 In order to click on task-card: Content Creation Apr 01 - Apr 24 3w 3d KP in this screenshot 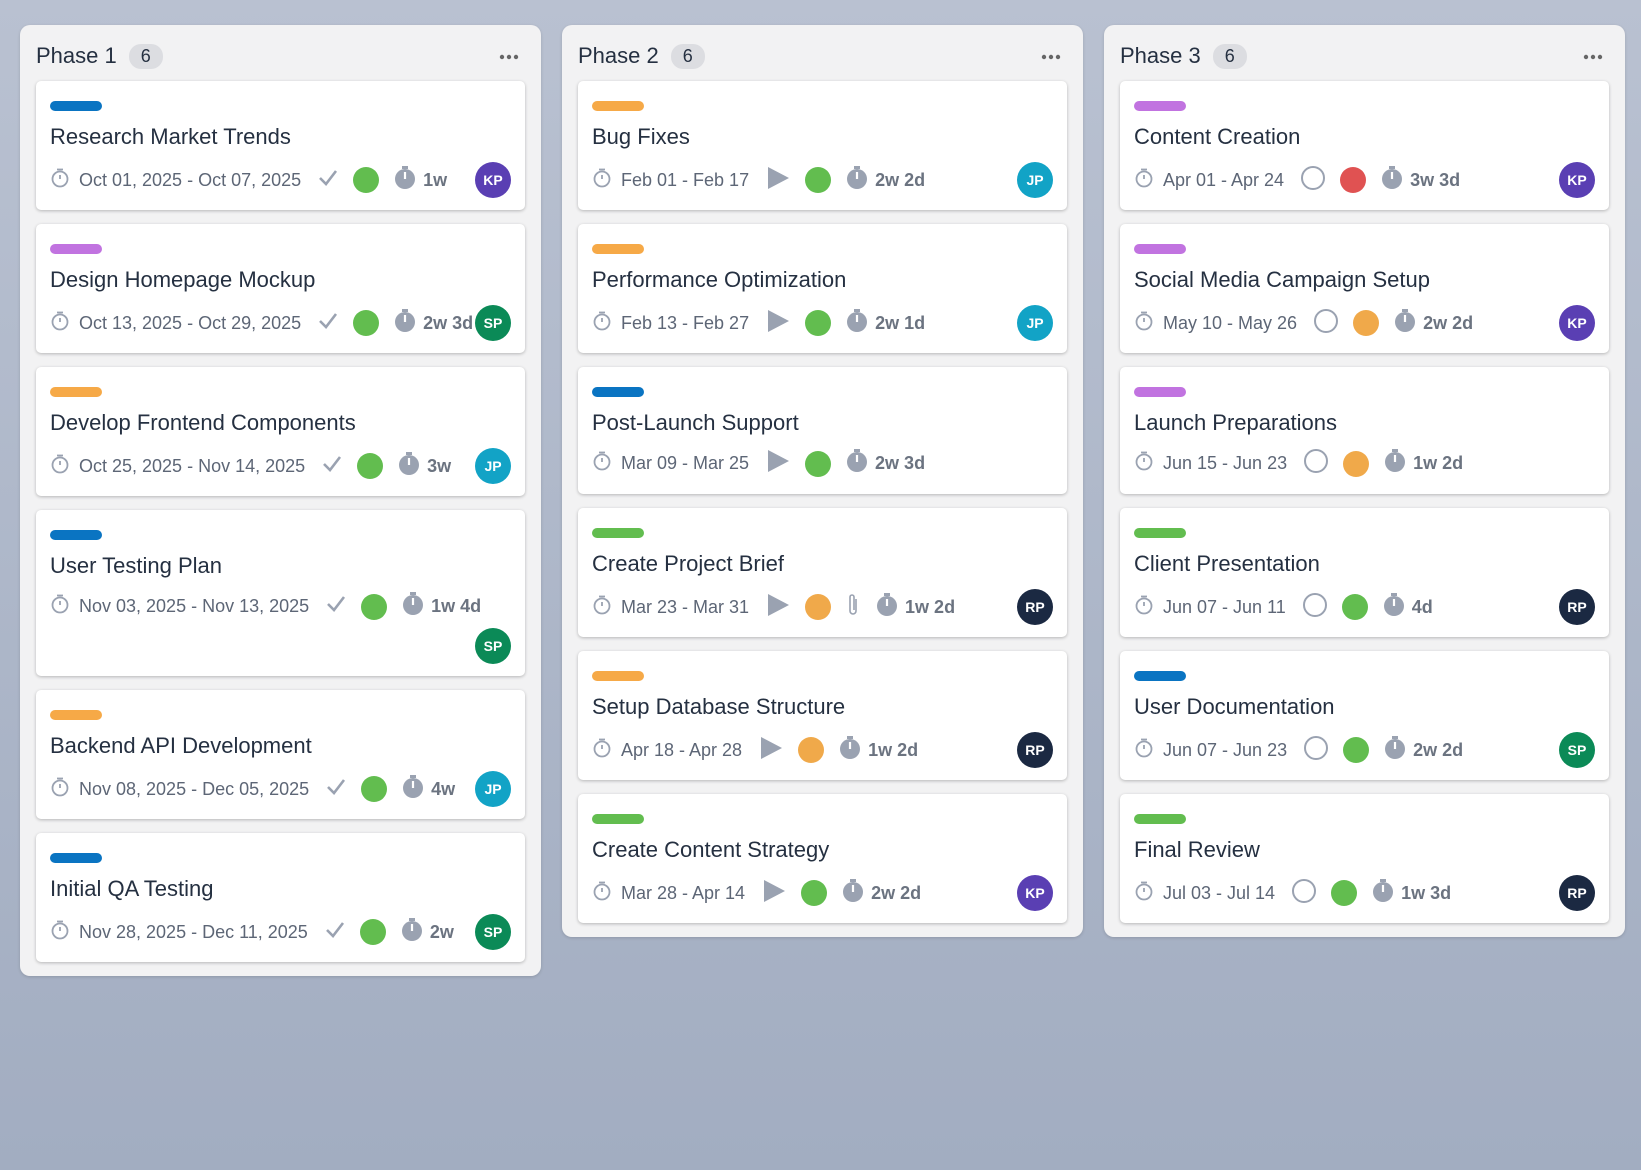, I will do `click(1364, 145)`.